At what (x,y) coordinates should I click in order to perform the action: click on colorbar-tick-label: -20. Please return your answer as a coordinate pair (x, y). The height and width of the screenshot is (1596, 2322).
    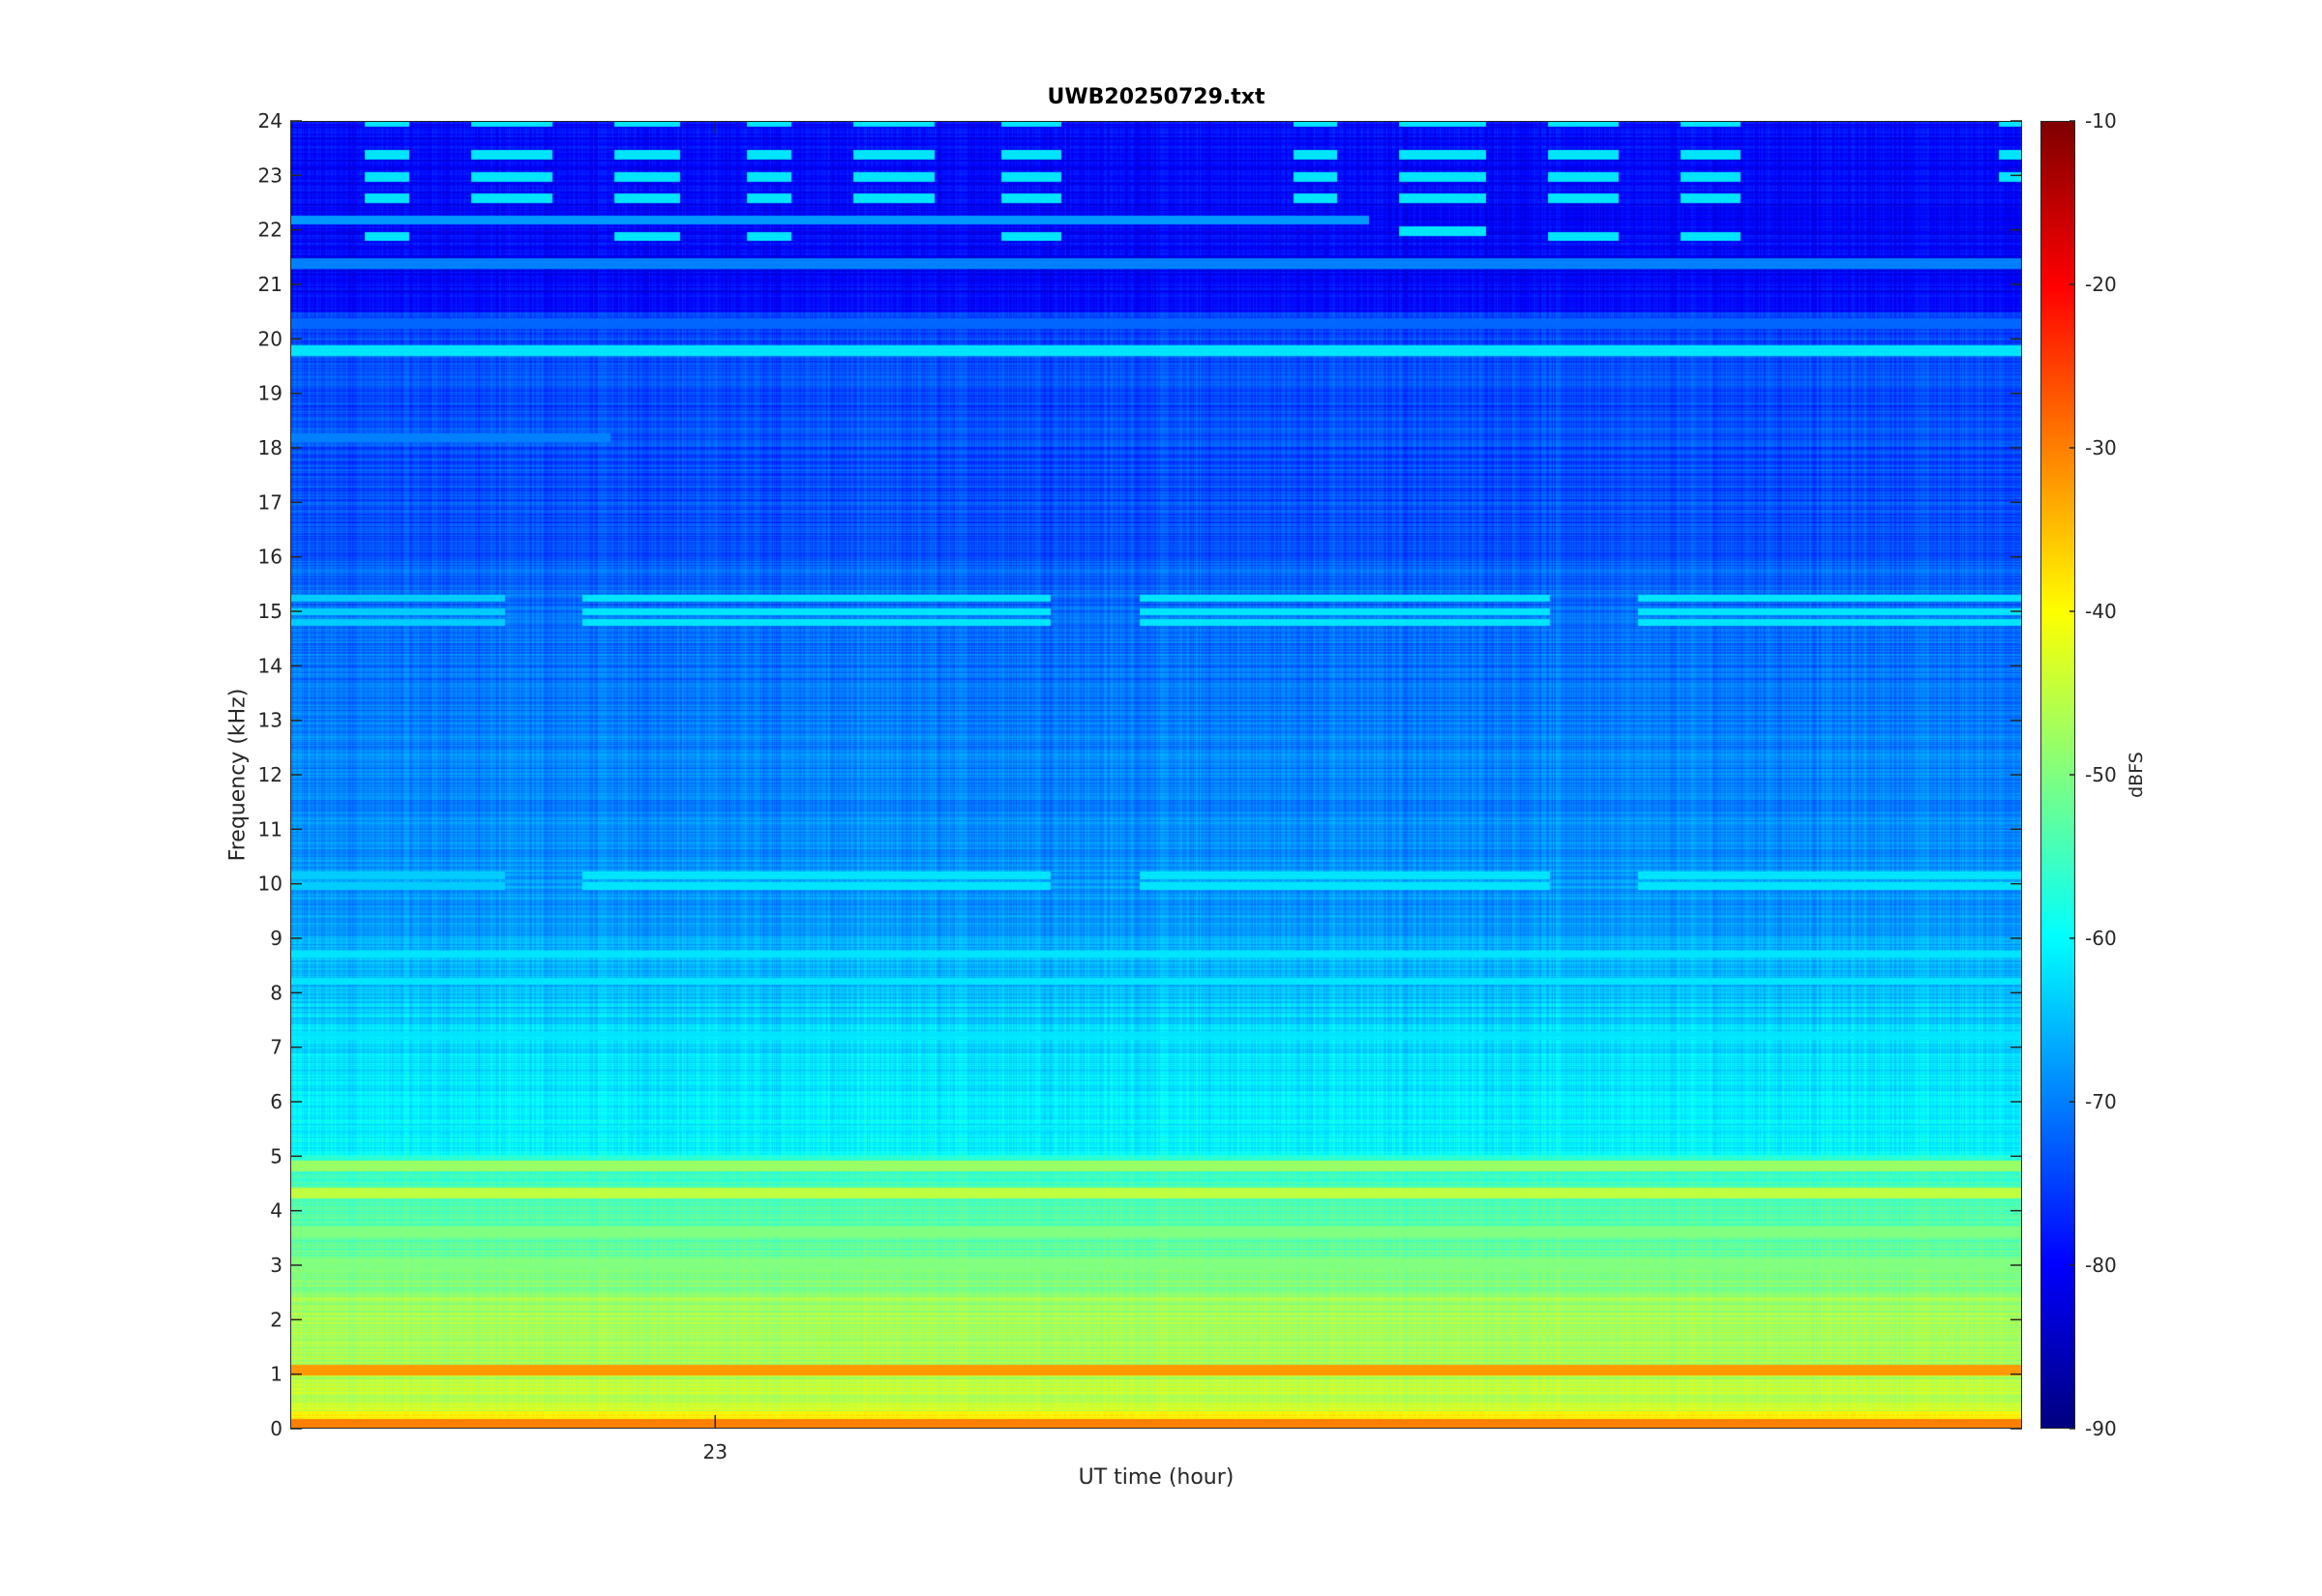
    Looking at the image, I should click on (2101, 284).